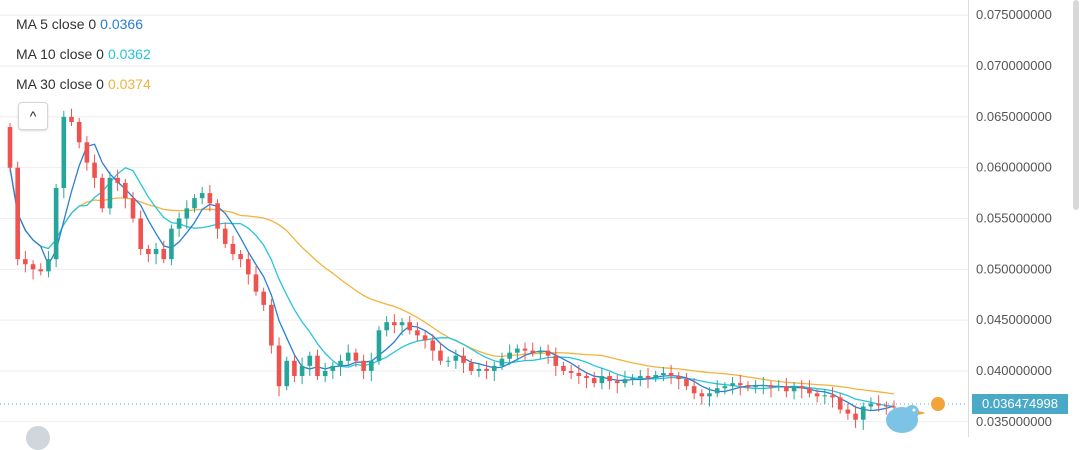 This screenshot has height=450, width=1080. What do you see at coordinates (129, 84) in the screenshot?
I see `legend-ma30-value: 0.0374` at bounding box center [129, 84].